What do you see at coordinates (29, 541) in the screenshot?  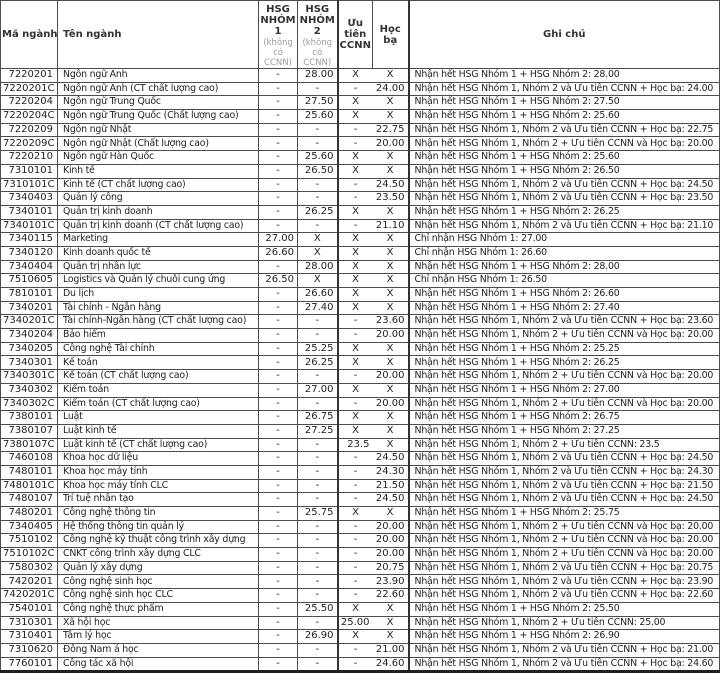 I see `cell-ma-nganh: 7510102` at bounding box center [29, 541].